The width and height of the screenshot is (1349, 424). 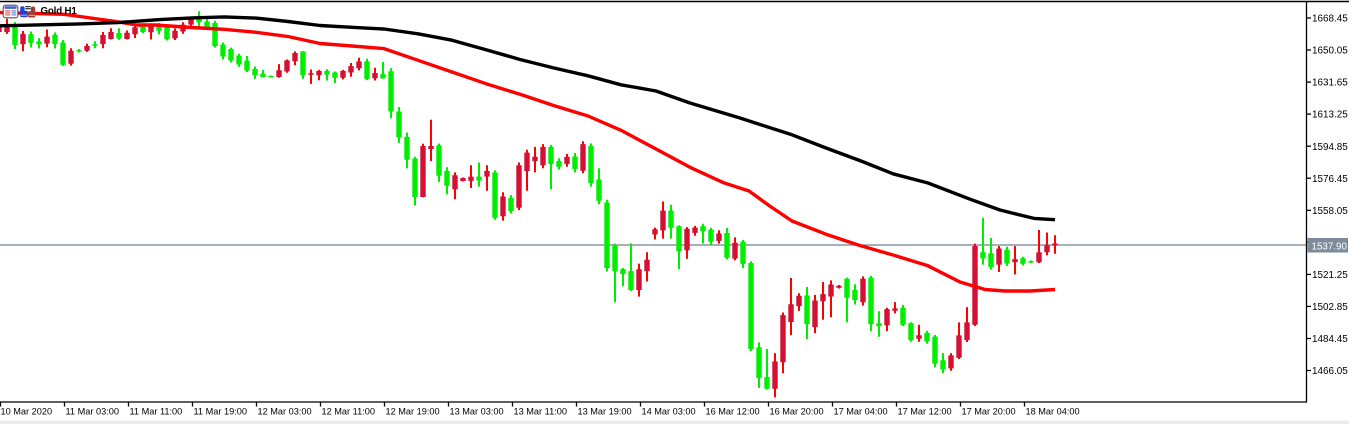 I want to click on svg-text: 17 Mar 12:00, so click(x=925, y=412).